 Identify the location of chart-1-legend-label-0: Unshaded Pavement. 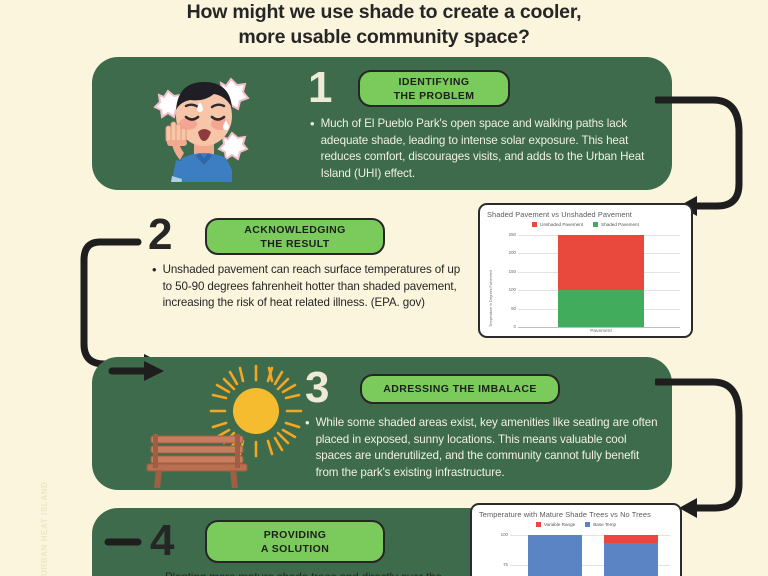
(562, 224).